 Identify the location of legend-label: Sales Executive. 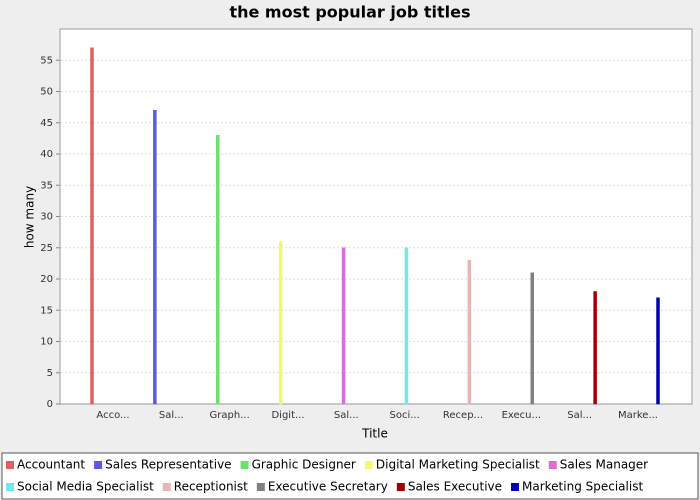
(455, 487).